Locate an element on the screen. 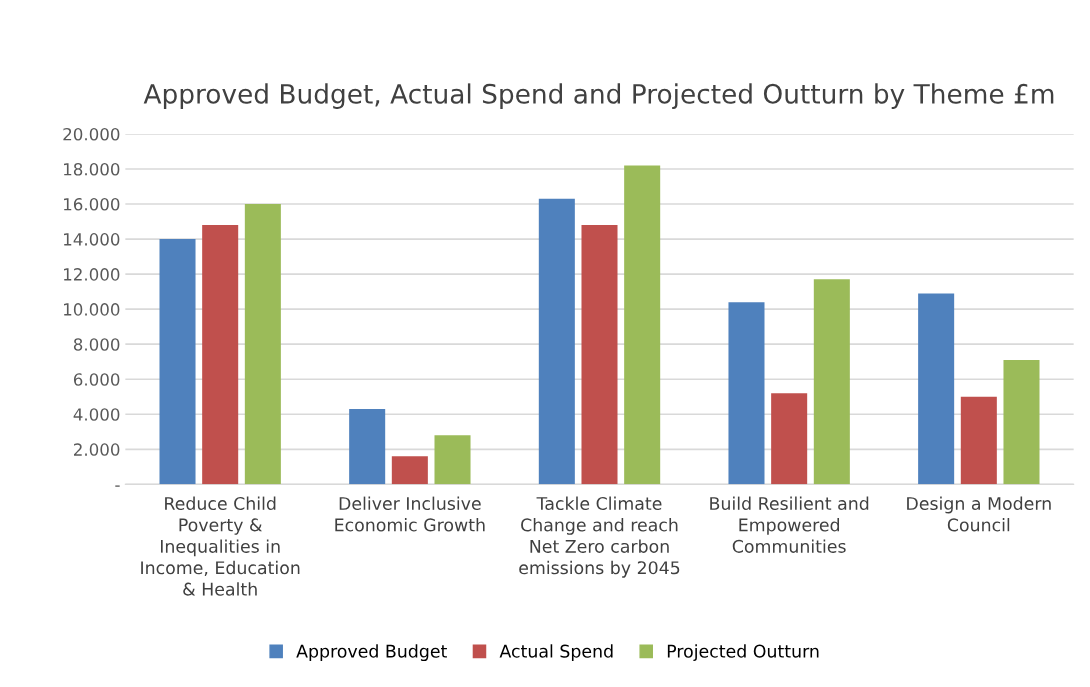 This screenshot has height=687, width=1090. legend-label: Approved Budget is located at coordinates (371, 653).